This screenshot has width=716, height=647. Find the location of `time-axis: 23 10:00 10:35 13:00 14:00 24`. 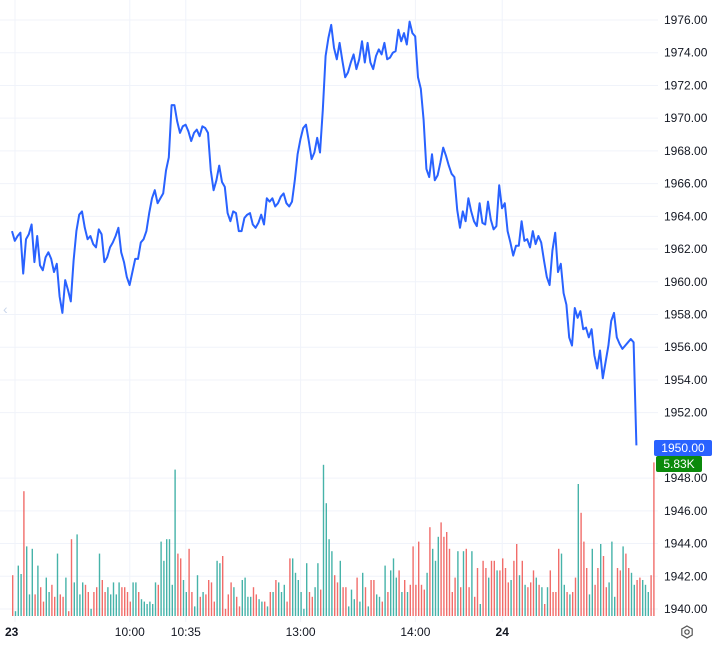

time-axis: 23 10:00 10:35 13:00 14:00 24 is located at coordinates (257, 632).